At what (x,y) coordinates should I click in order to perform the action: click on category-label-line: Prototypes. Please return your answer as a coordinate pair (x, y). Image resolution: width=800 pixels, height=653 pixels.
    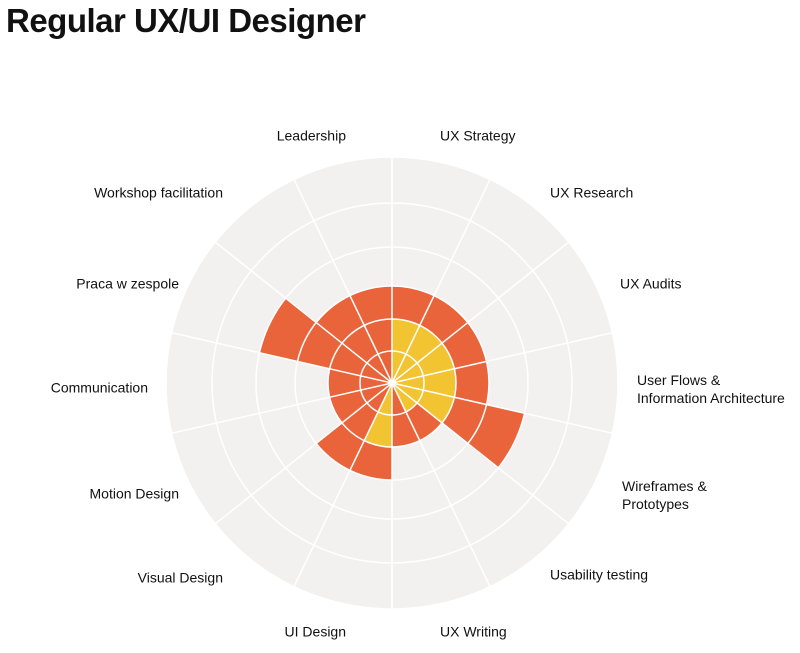
    Looking at the image, I should click on (655, 504).